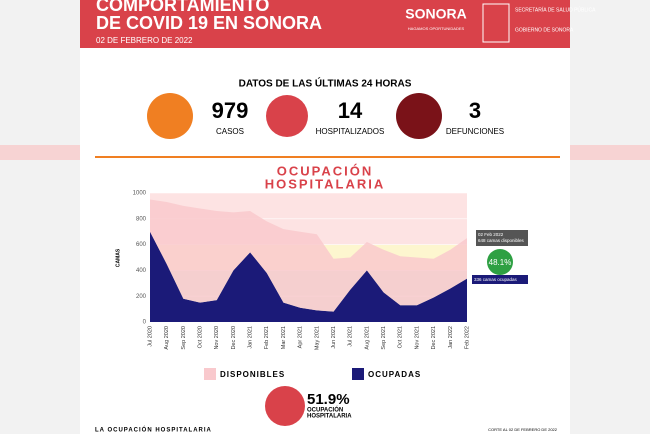 The width and height of the screenshot is (650, 434). What do you see at coordinates (267, 337) in the screenshot?
I see `x-tick-label: Feb 2021` at bounding box center [267, 337].